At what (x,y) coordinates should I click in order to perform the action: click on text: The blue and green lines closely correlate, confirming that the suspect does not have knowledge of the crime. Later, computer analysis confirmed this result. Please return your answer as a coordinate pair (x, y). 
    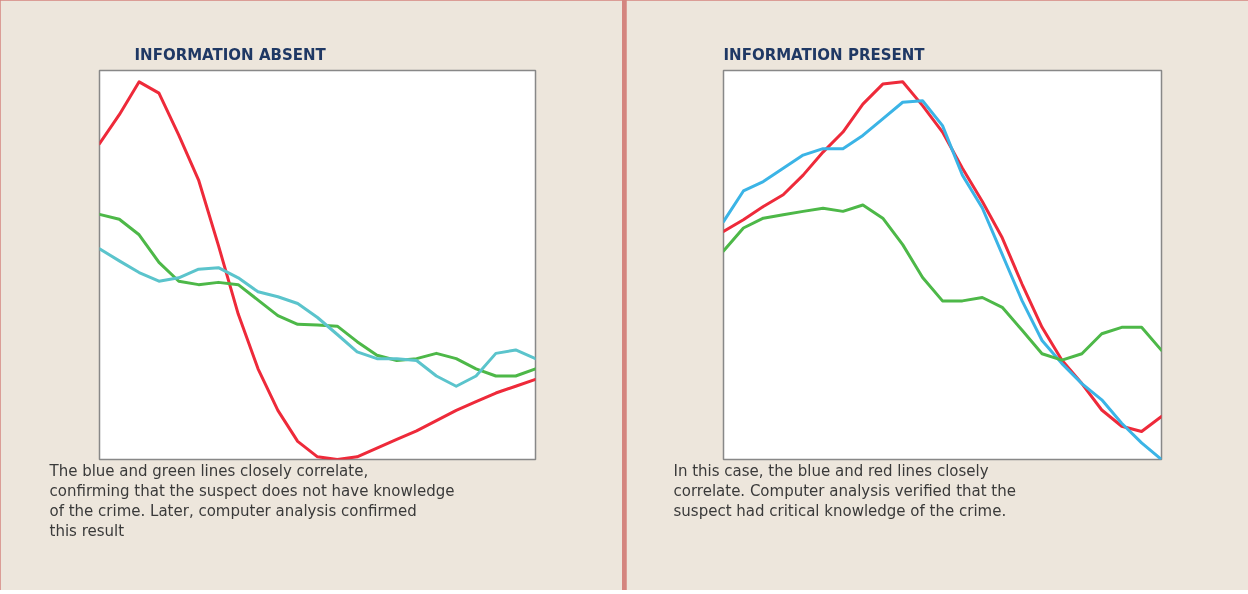
    Looking at the image, I should click on (251, 500).